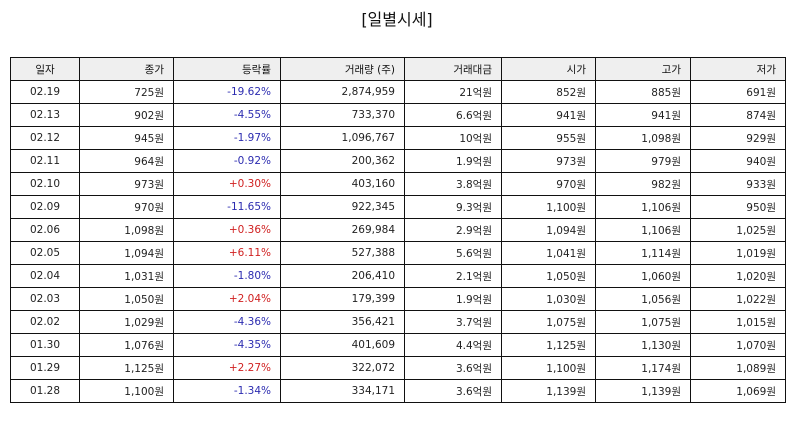 This screenshot has width=794, height=425. What do you see at coordinates (548, 299) in the screenshot?
I see `cell-open: 1,030원` at bounding box center [548, 299].